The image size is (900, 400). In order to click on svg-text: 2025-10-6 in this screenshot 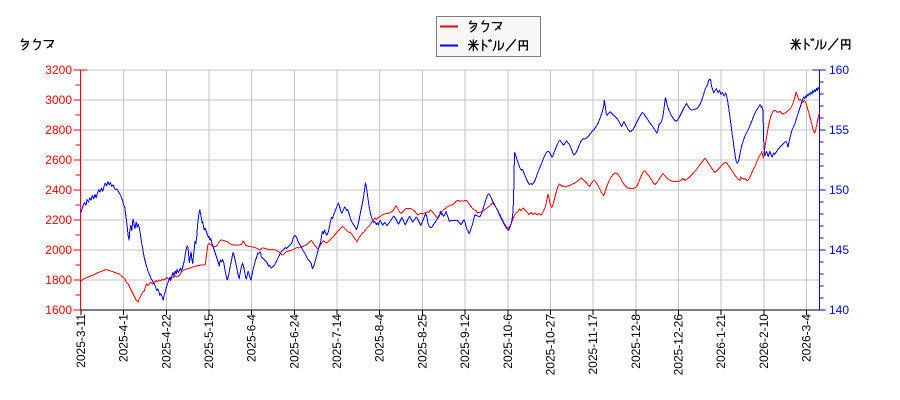, I will do `click(508, 341)`.